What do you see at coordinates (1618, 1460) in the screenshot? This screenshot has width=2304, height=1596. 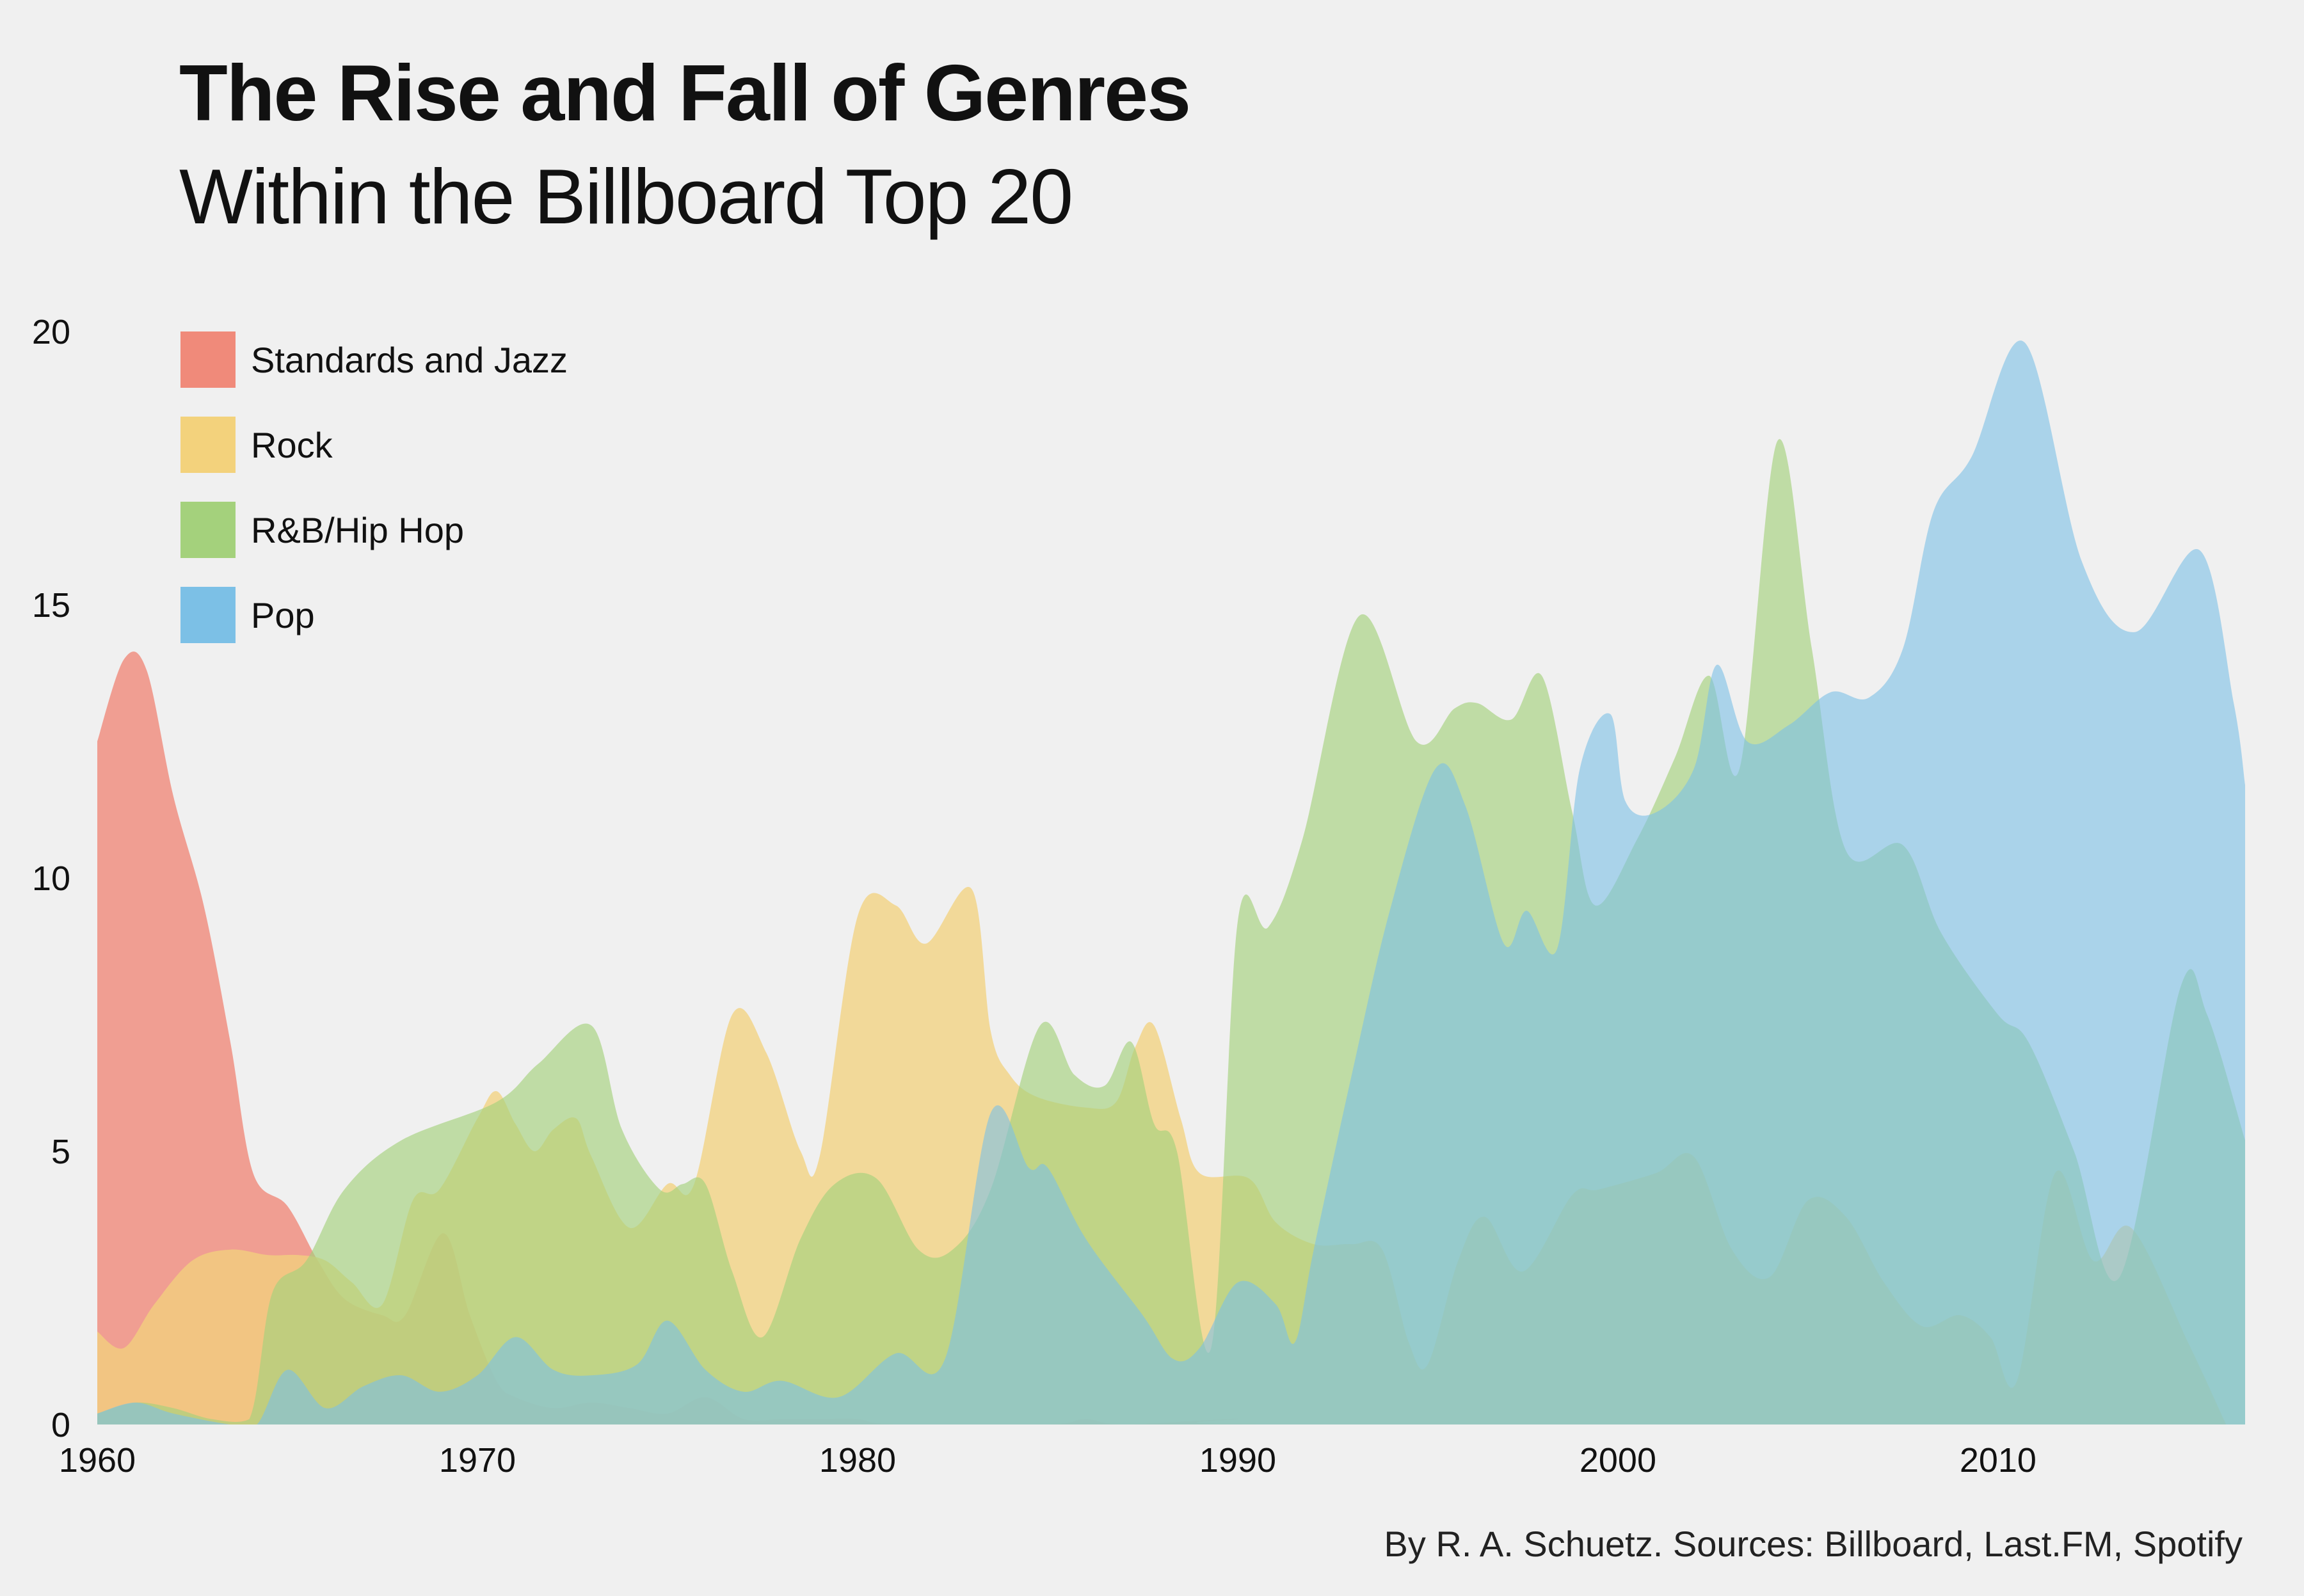 I see `x-tick-label: 2000` at bounding box center [1618, 1460].